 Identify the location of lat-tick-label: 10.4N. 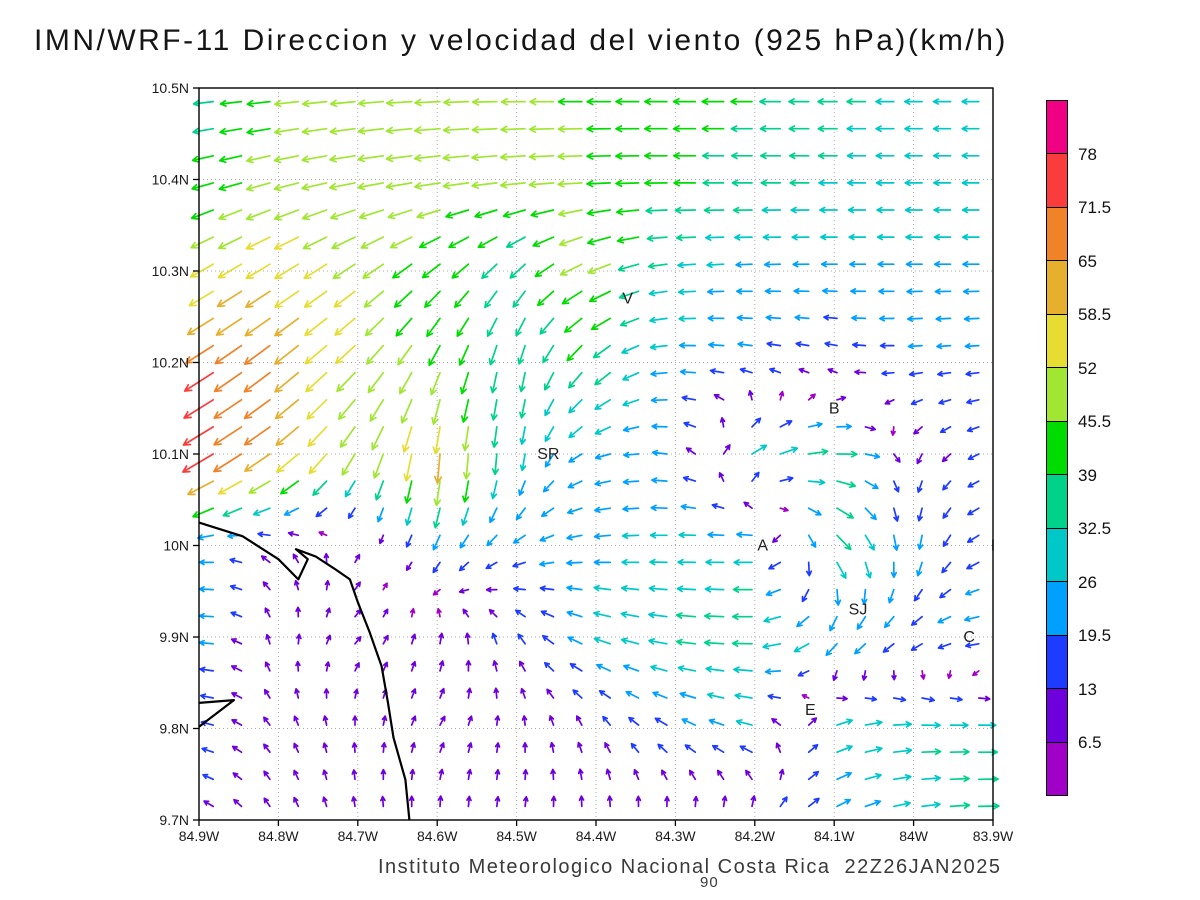
(170, 180).